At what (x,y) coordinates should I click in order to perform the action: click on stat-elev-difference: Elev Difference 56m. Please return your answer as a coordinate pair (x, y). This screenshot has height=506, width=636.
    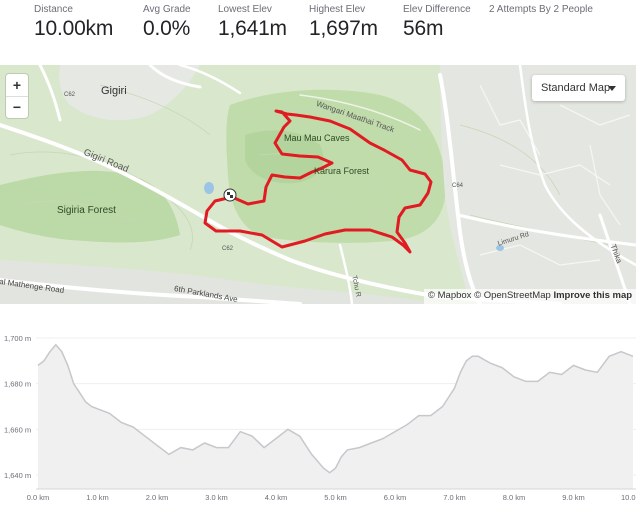
    Looking at the image, I should click on (437, 22).